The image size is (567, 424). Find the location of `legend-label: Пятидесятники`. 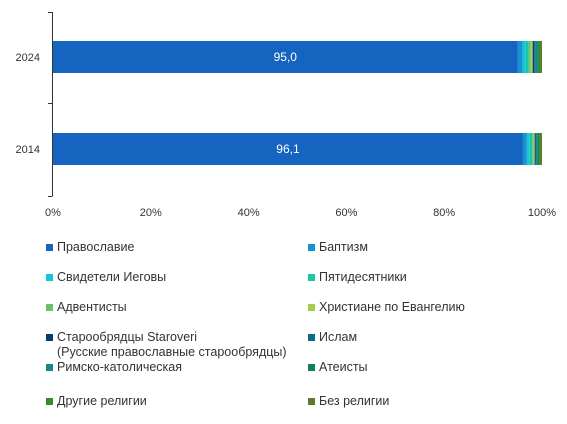

legend-label: Пятидесятники is located at coordinates (363, 277).